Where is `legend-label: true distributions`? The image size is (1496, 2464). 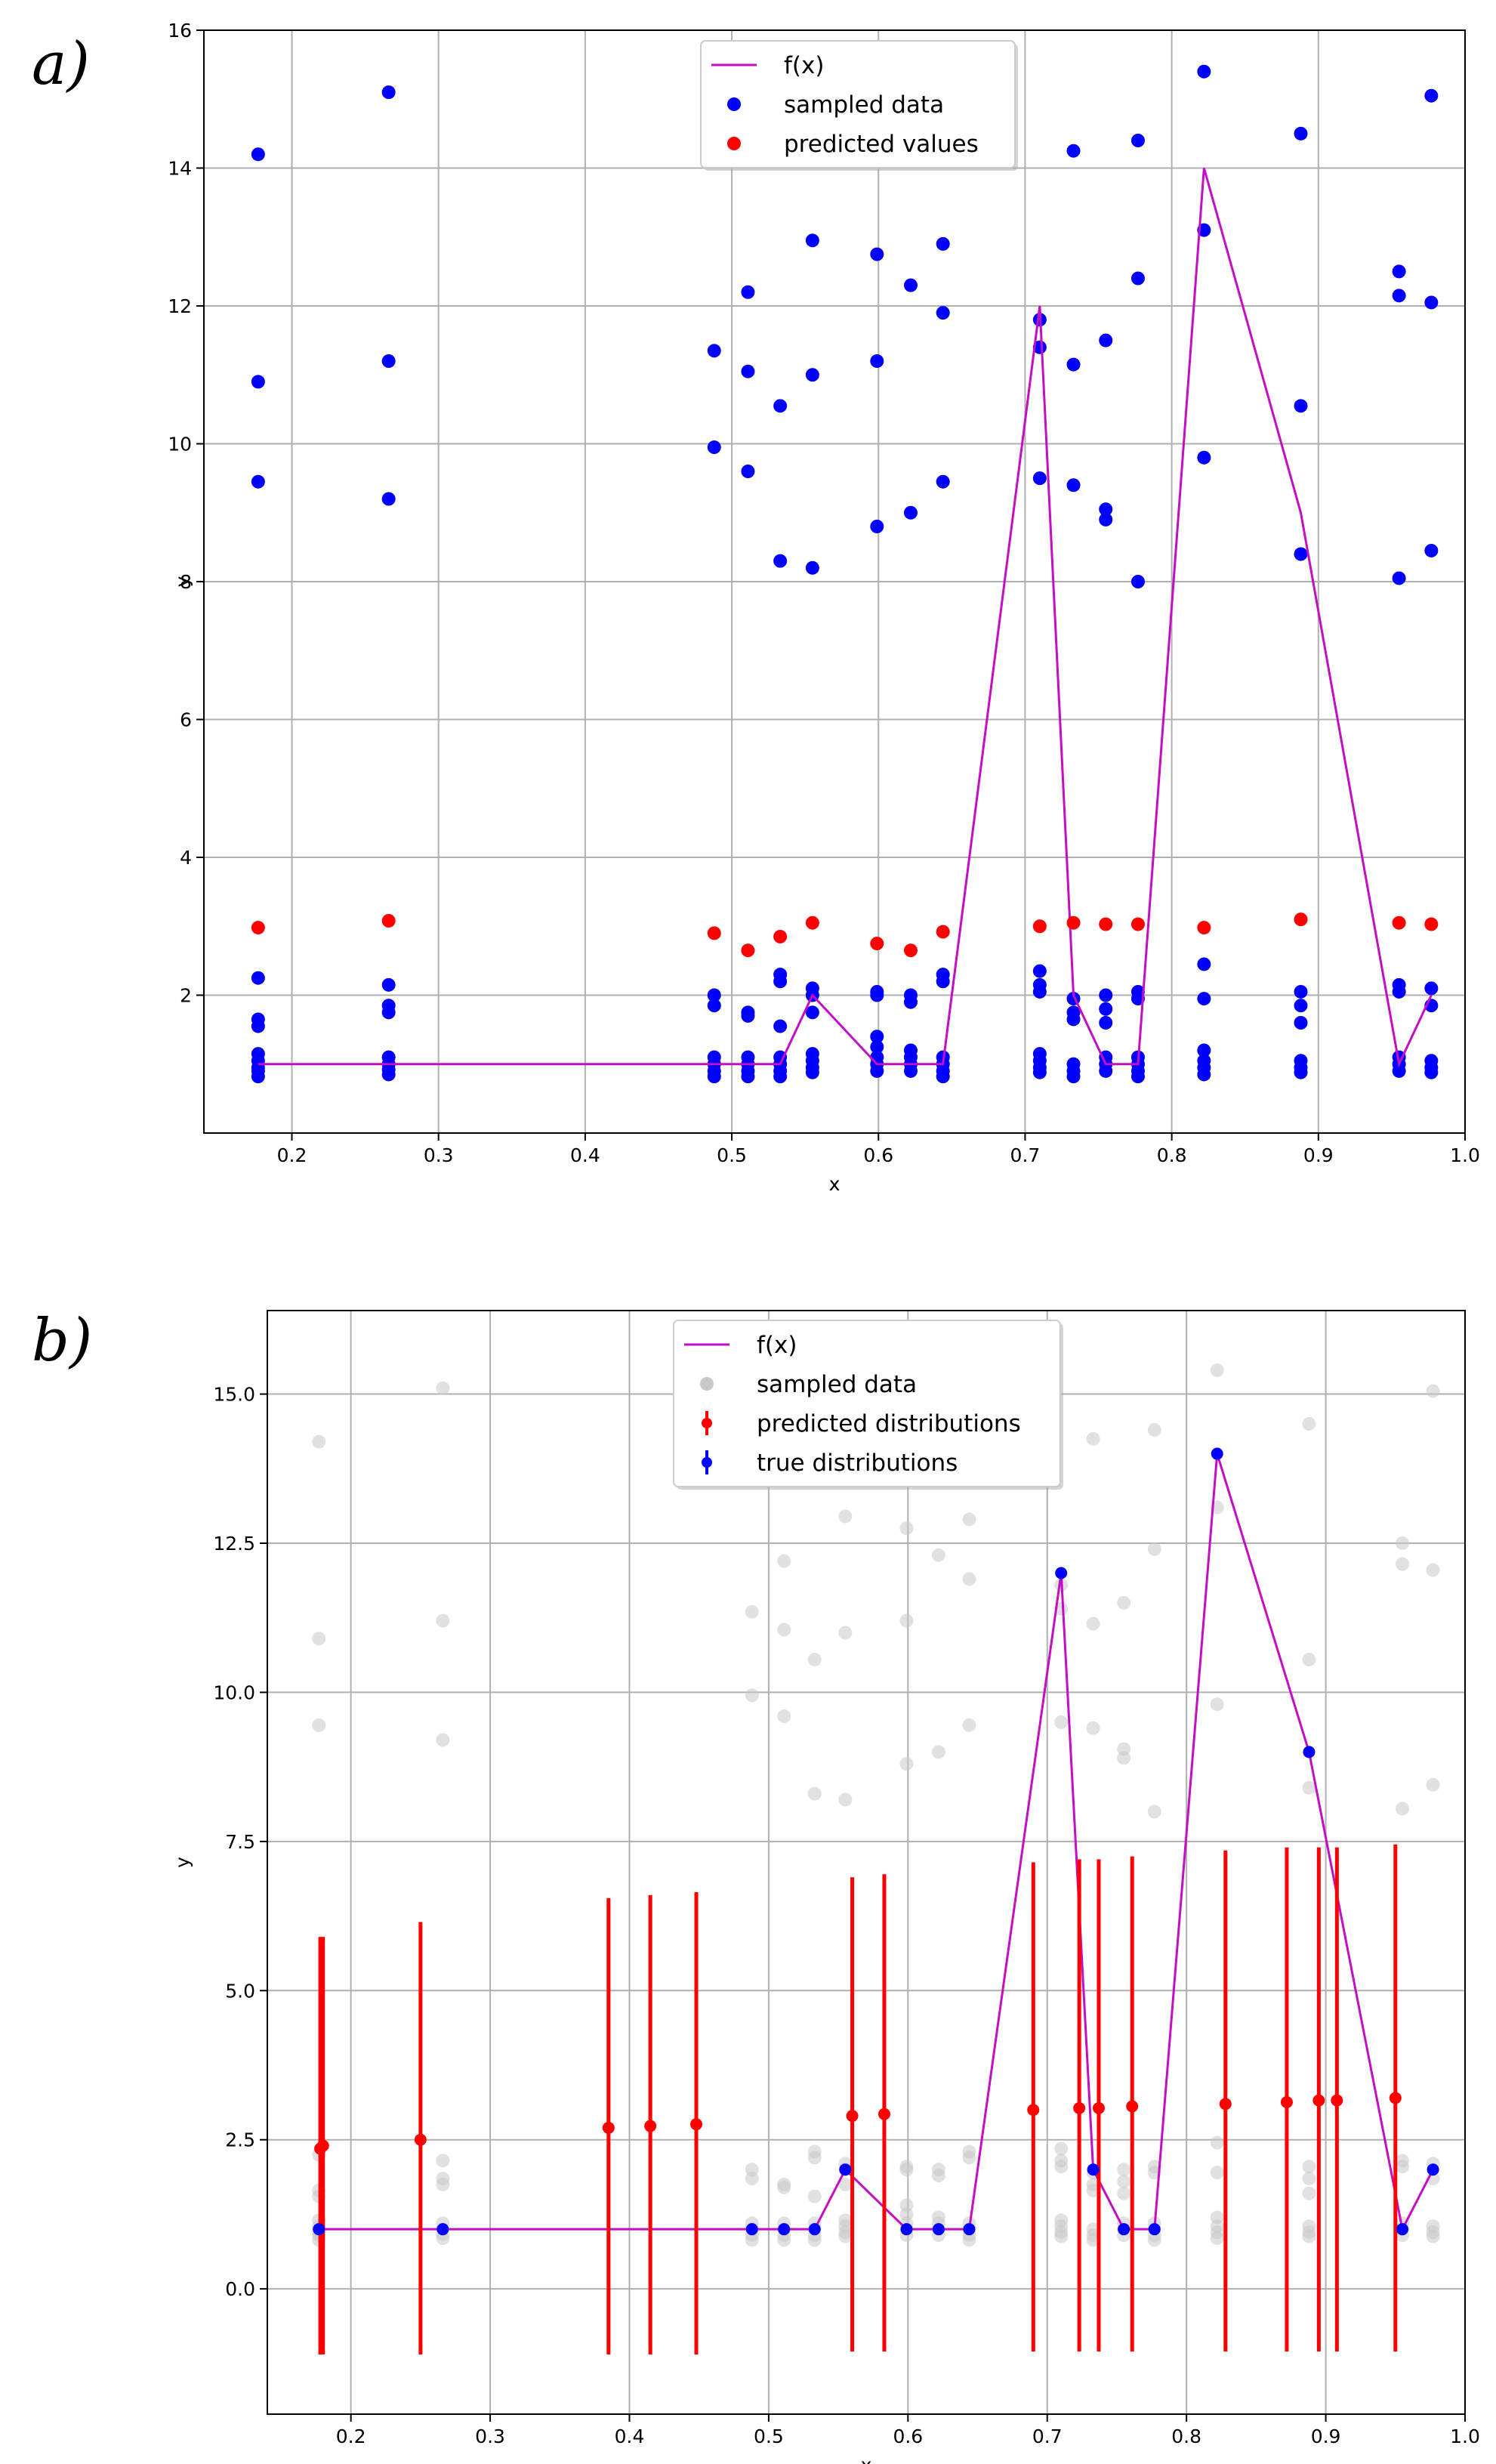 legend-label: true distributions is located at coordinates (858, 1464).